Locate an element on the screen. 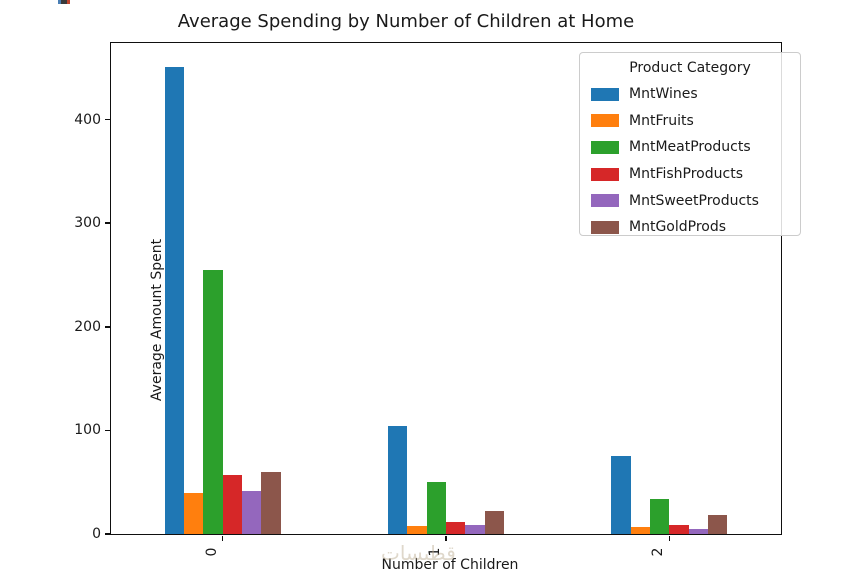  legend-label-MntWines: MntWines is located at coordinates (663, 94).